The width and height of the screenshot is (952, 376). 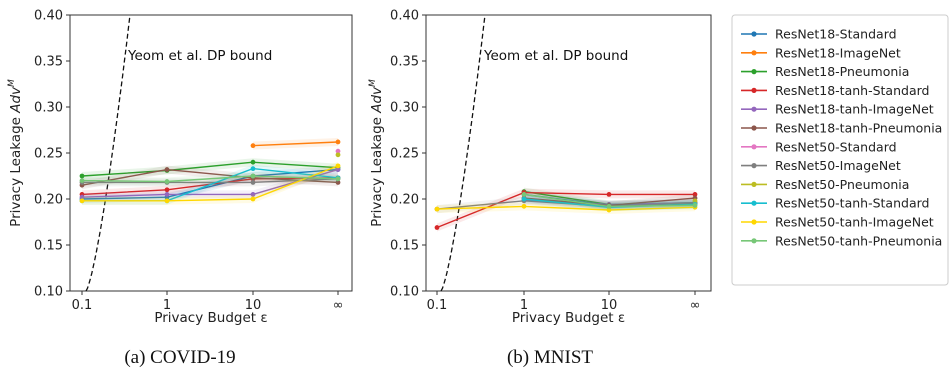 I want to click on legend-item: ResNet18-ImageNet, so click(x=821, y=52).